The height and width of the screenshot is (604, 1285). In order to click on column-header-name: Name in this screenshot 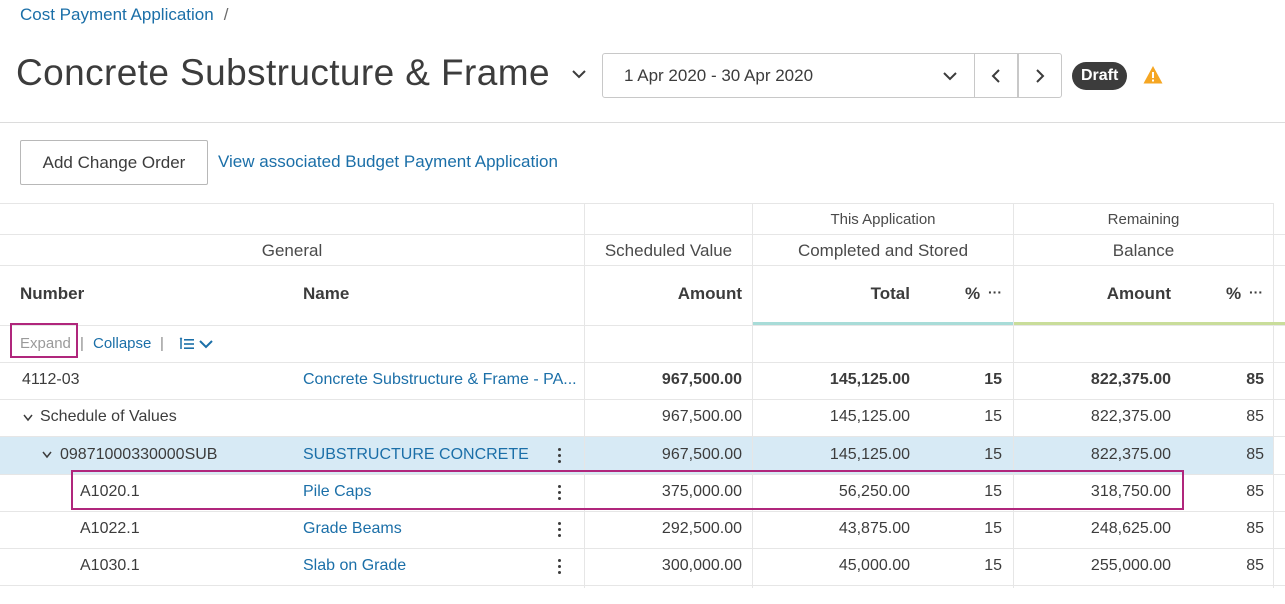, I will do `click(326, 293)`.